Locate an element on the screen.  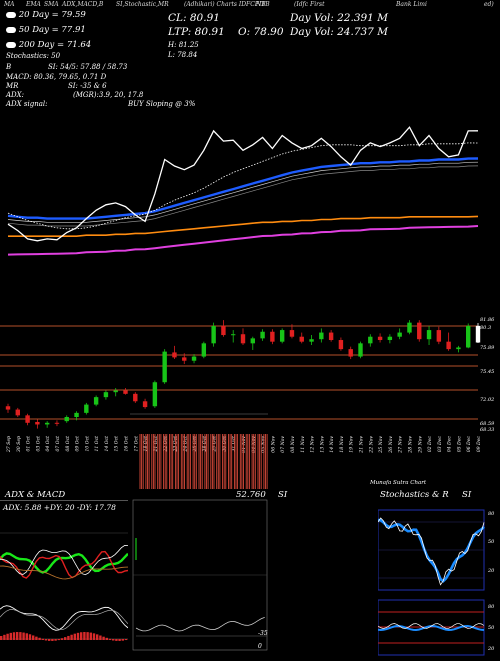
date-label: 17 Oct is located at coordinates (136, 444).